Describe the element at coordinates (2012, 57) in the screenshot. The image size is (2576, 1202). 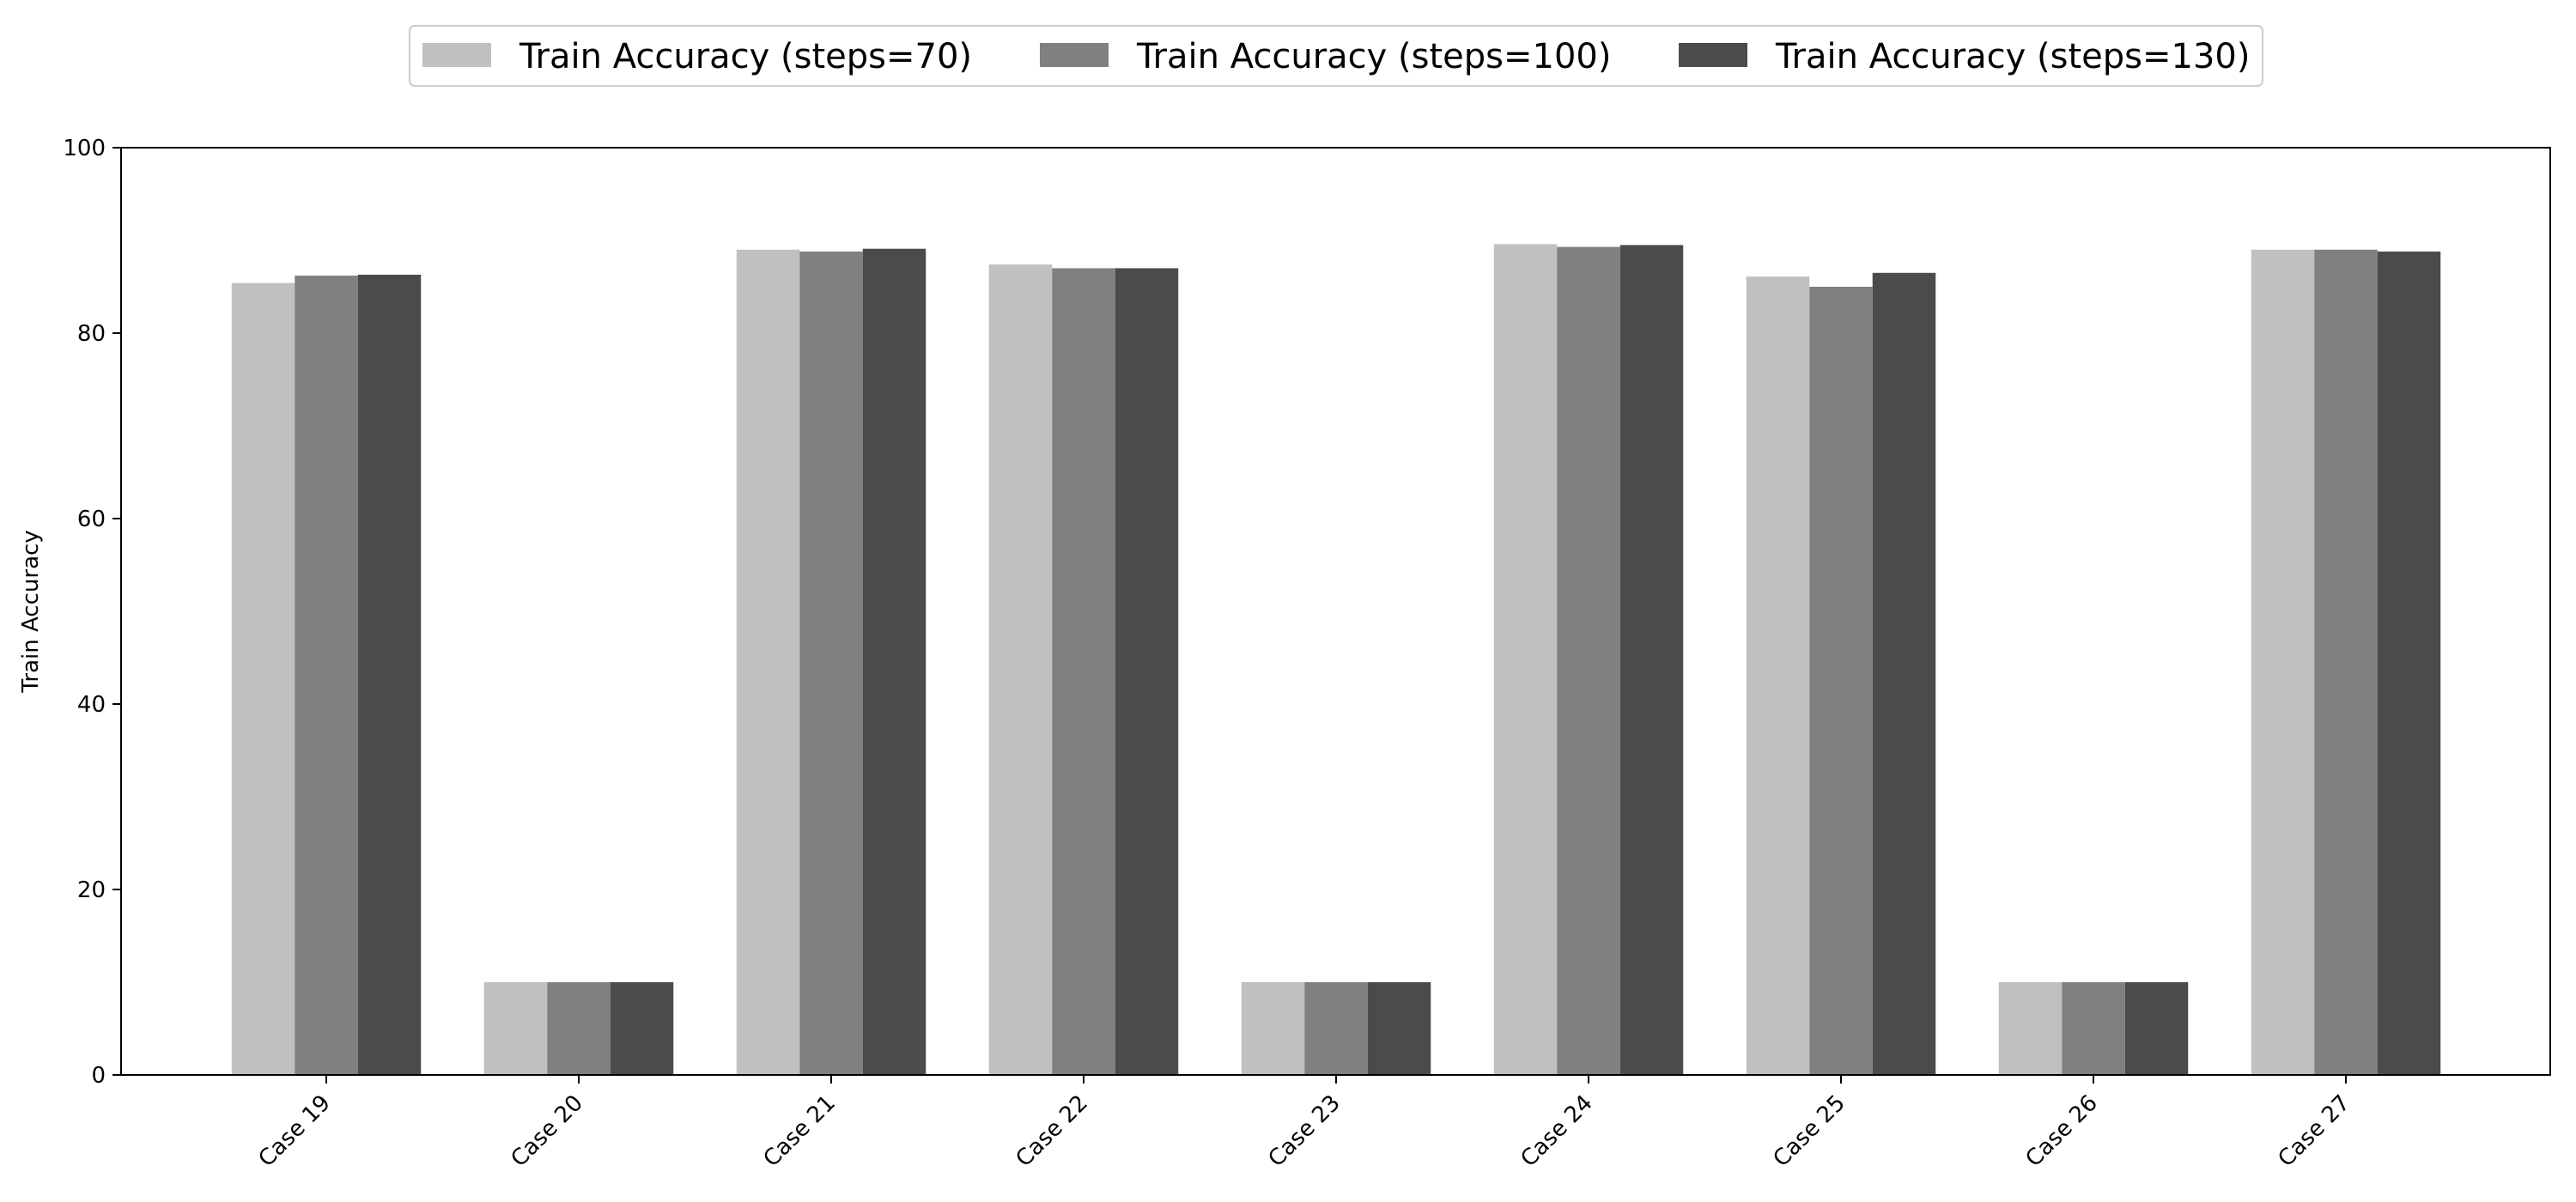
I see `legend-label-3: Train Accuracy (steps=130)` at that location.